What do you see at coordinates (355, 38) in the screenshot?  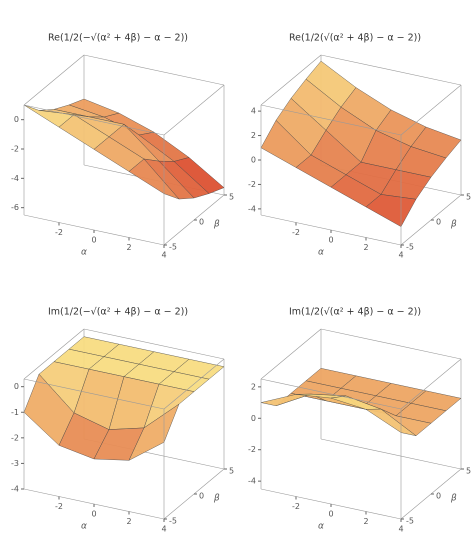 I see `plot-title: Re(1/2(√(α² + 4β) − α − 2))` at bounding box center [355, 38].